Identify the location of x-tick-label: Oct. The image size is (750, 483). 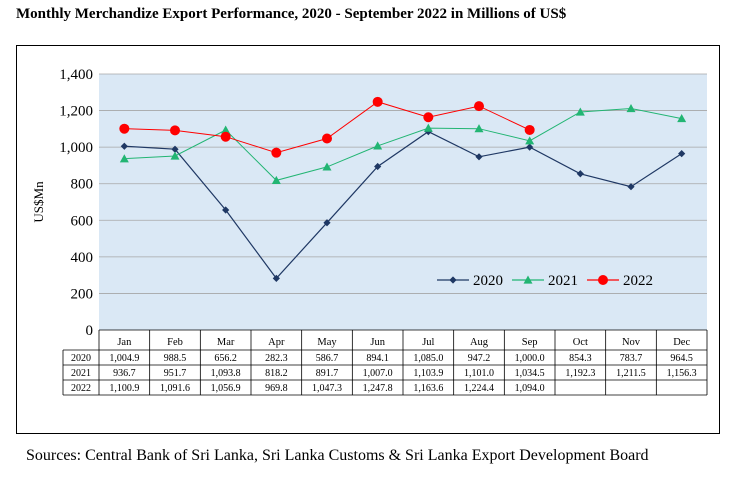
(580, 342).